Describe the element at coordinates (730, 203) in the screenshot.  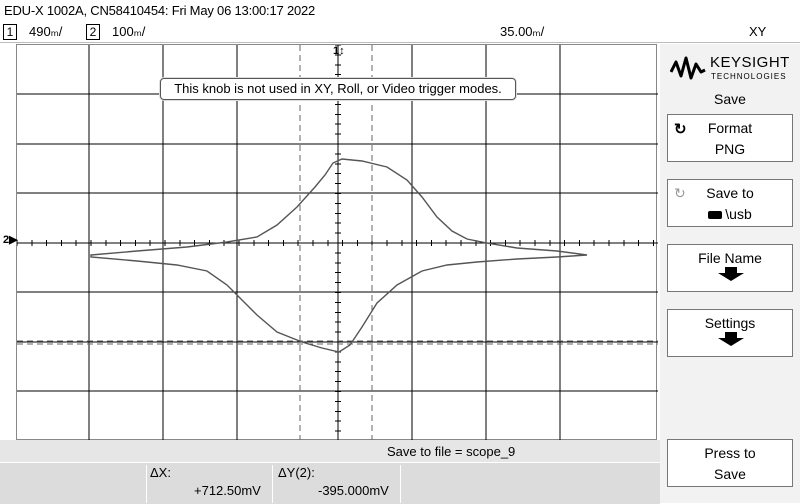
I see `save-to-softkey: ↻ Save to \usb` at that location.